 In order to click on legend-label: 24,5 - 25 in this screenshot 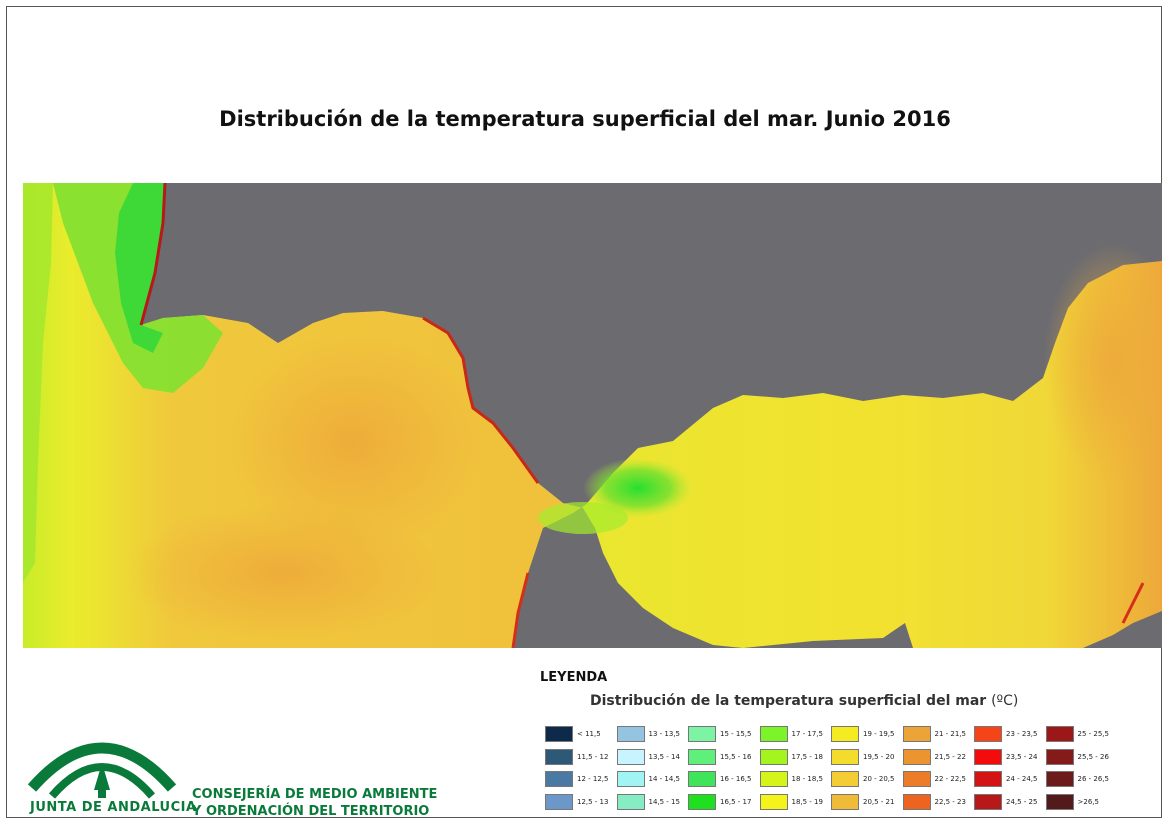, I will do `click(1022, 801)`.